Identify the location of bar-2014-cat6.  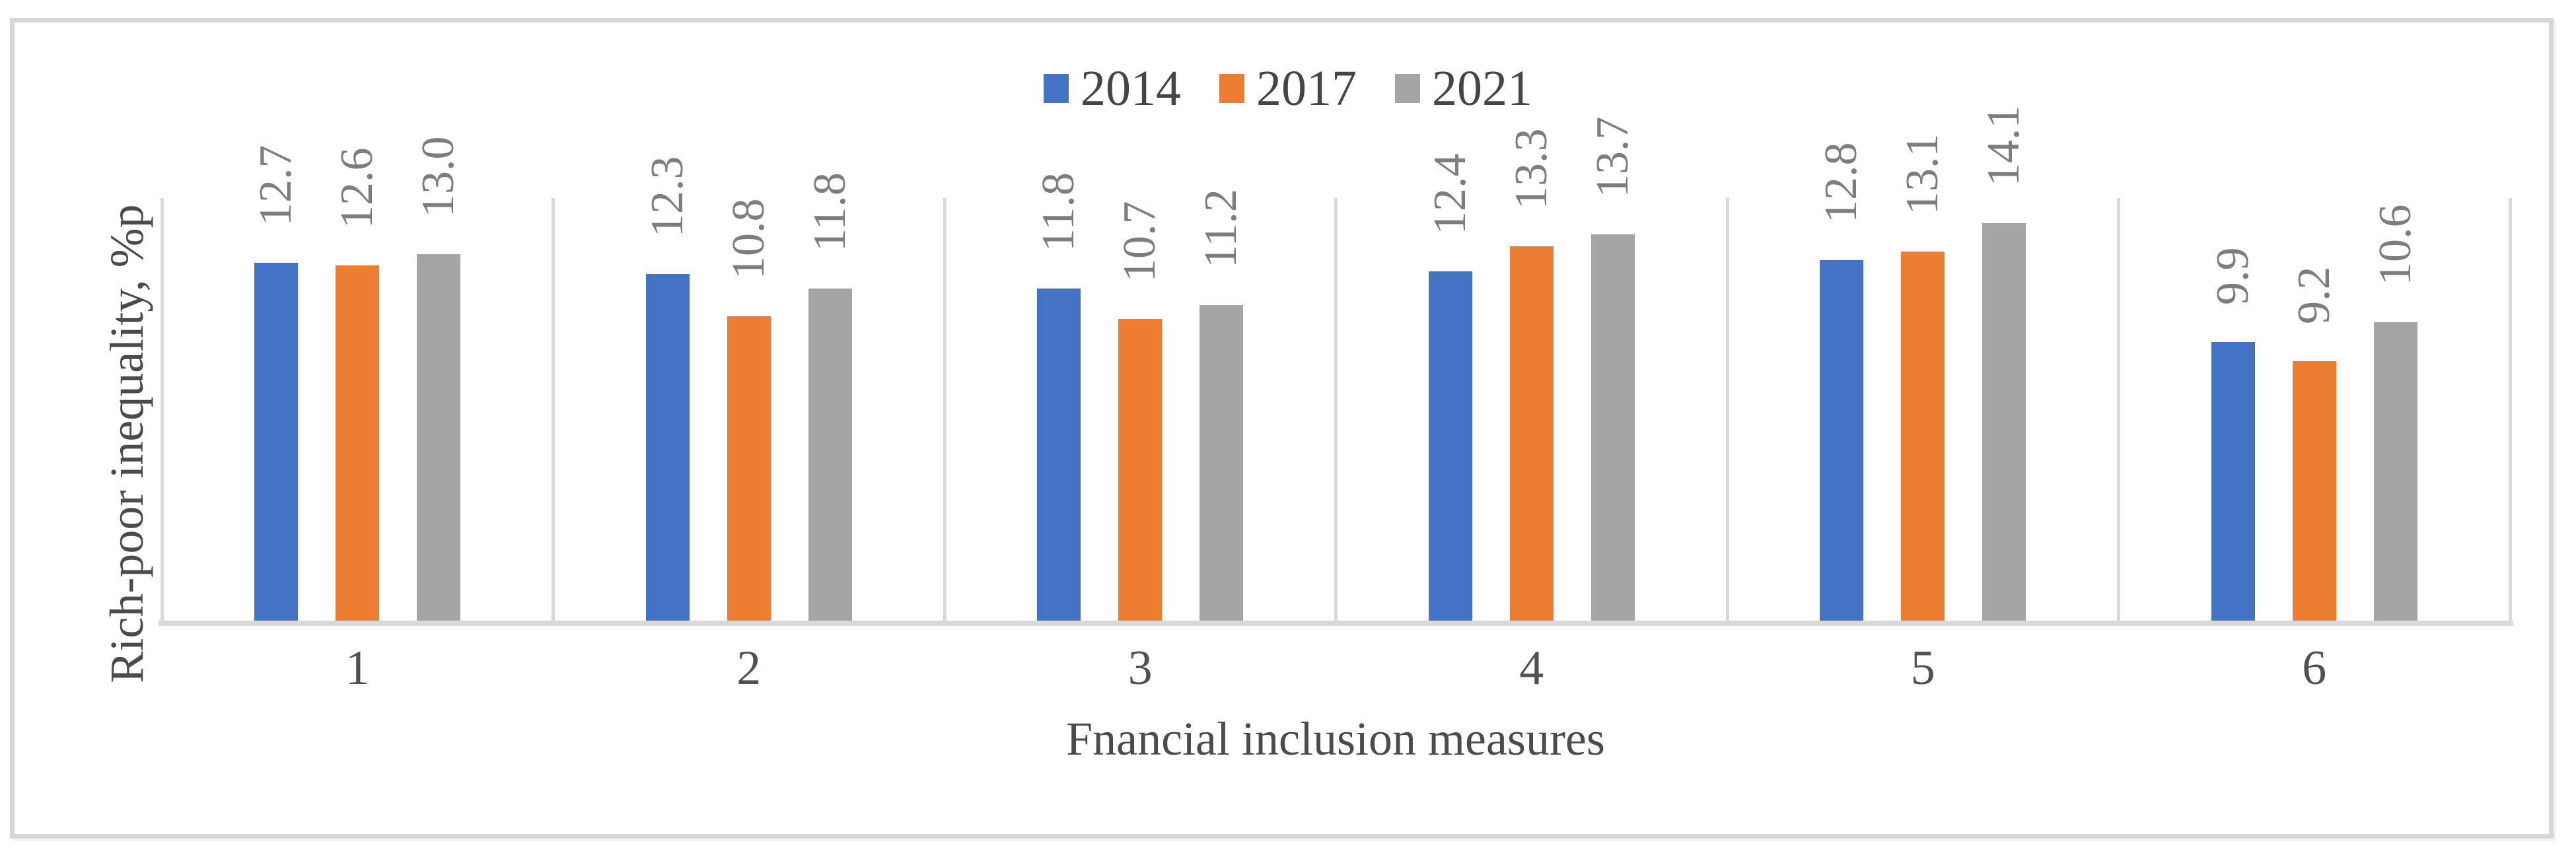
(2233, 481).